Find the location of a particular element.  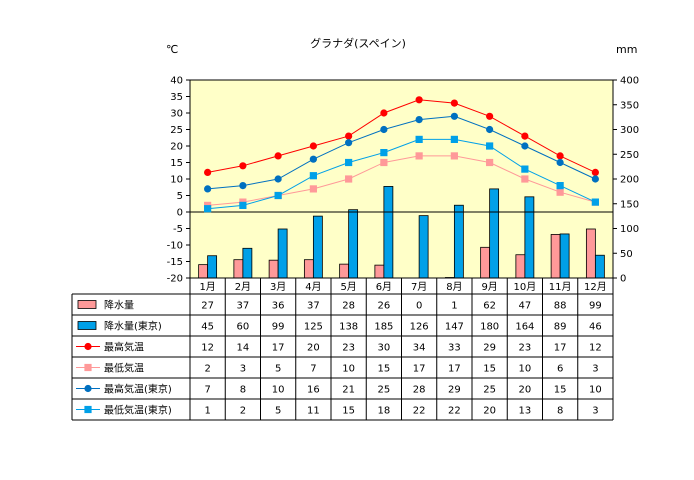

legend-entry: 降水量 is located at coordinates (119, 305).